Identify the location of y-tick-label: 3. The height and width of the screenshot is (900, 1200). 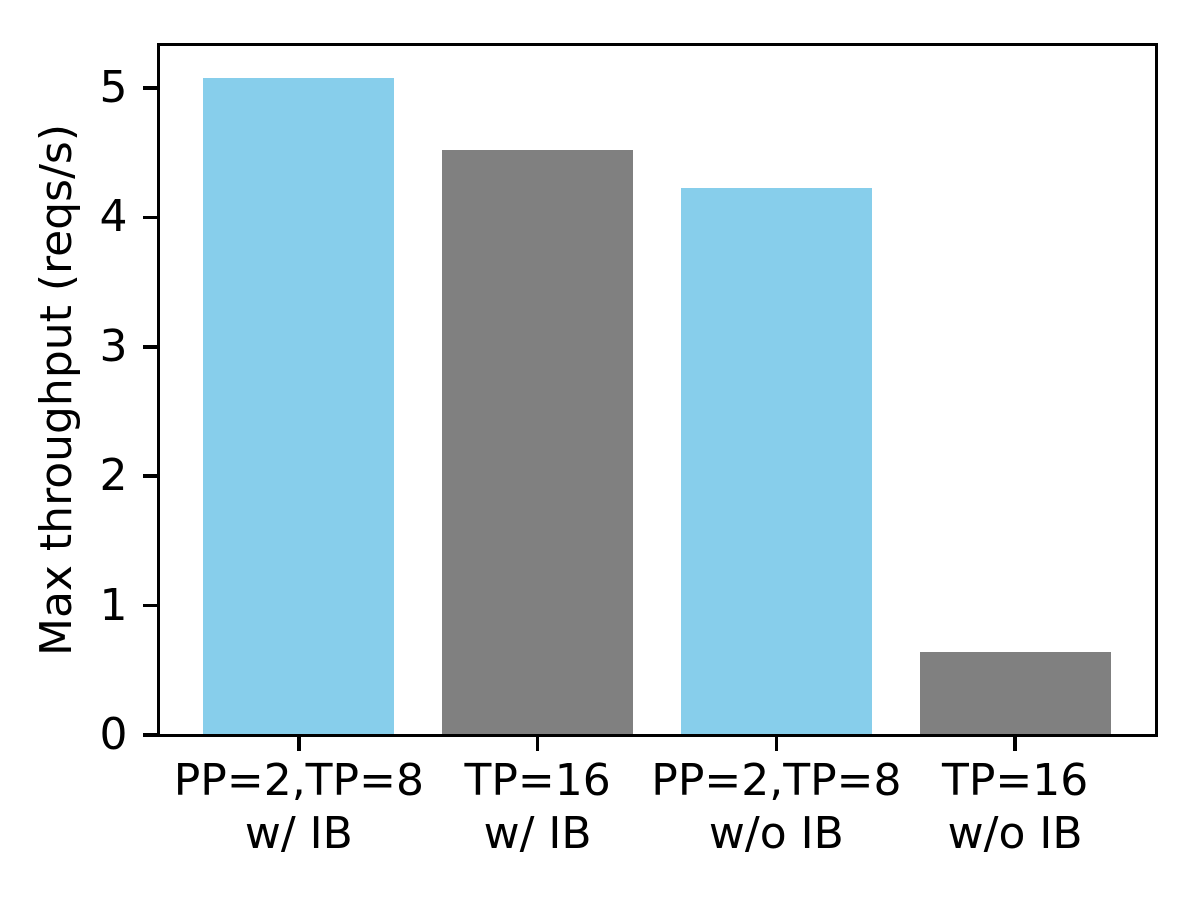
(113, 346).